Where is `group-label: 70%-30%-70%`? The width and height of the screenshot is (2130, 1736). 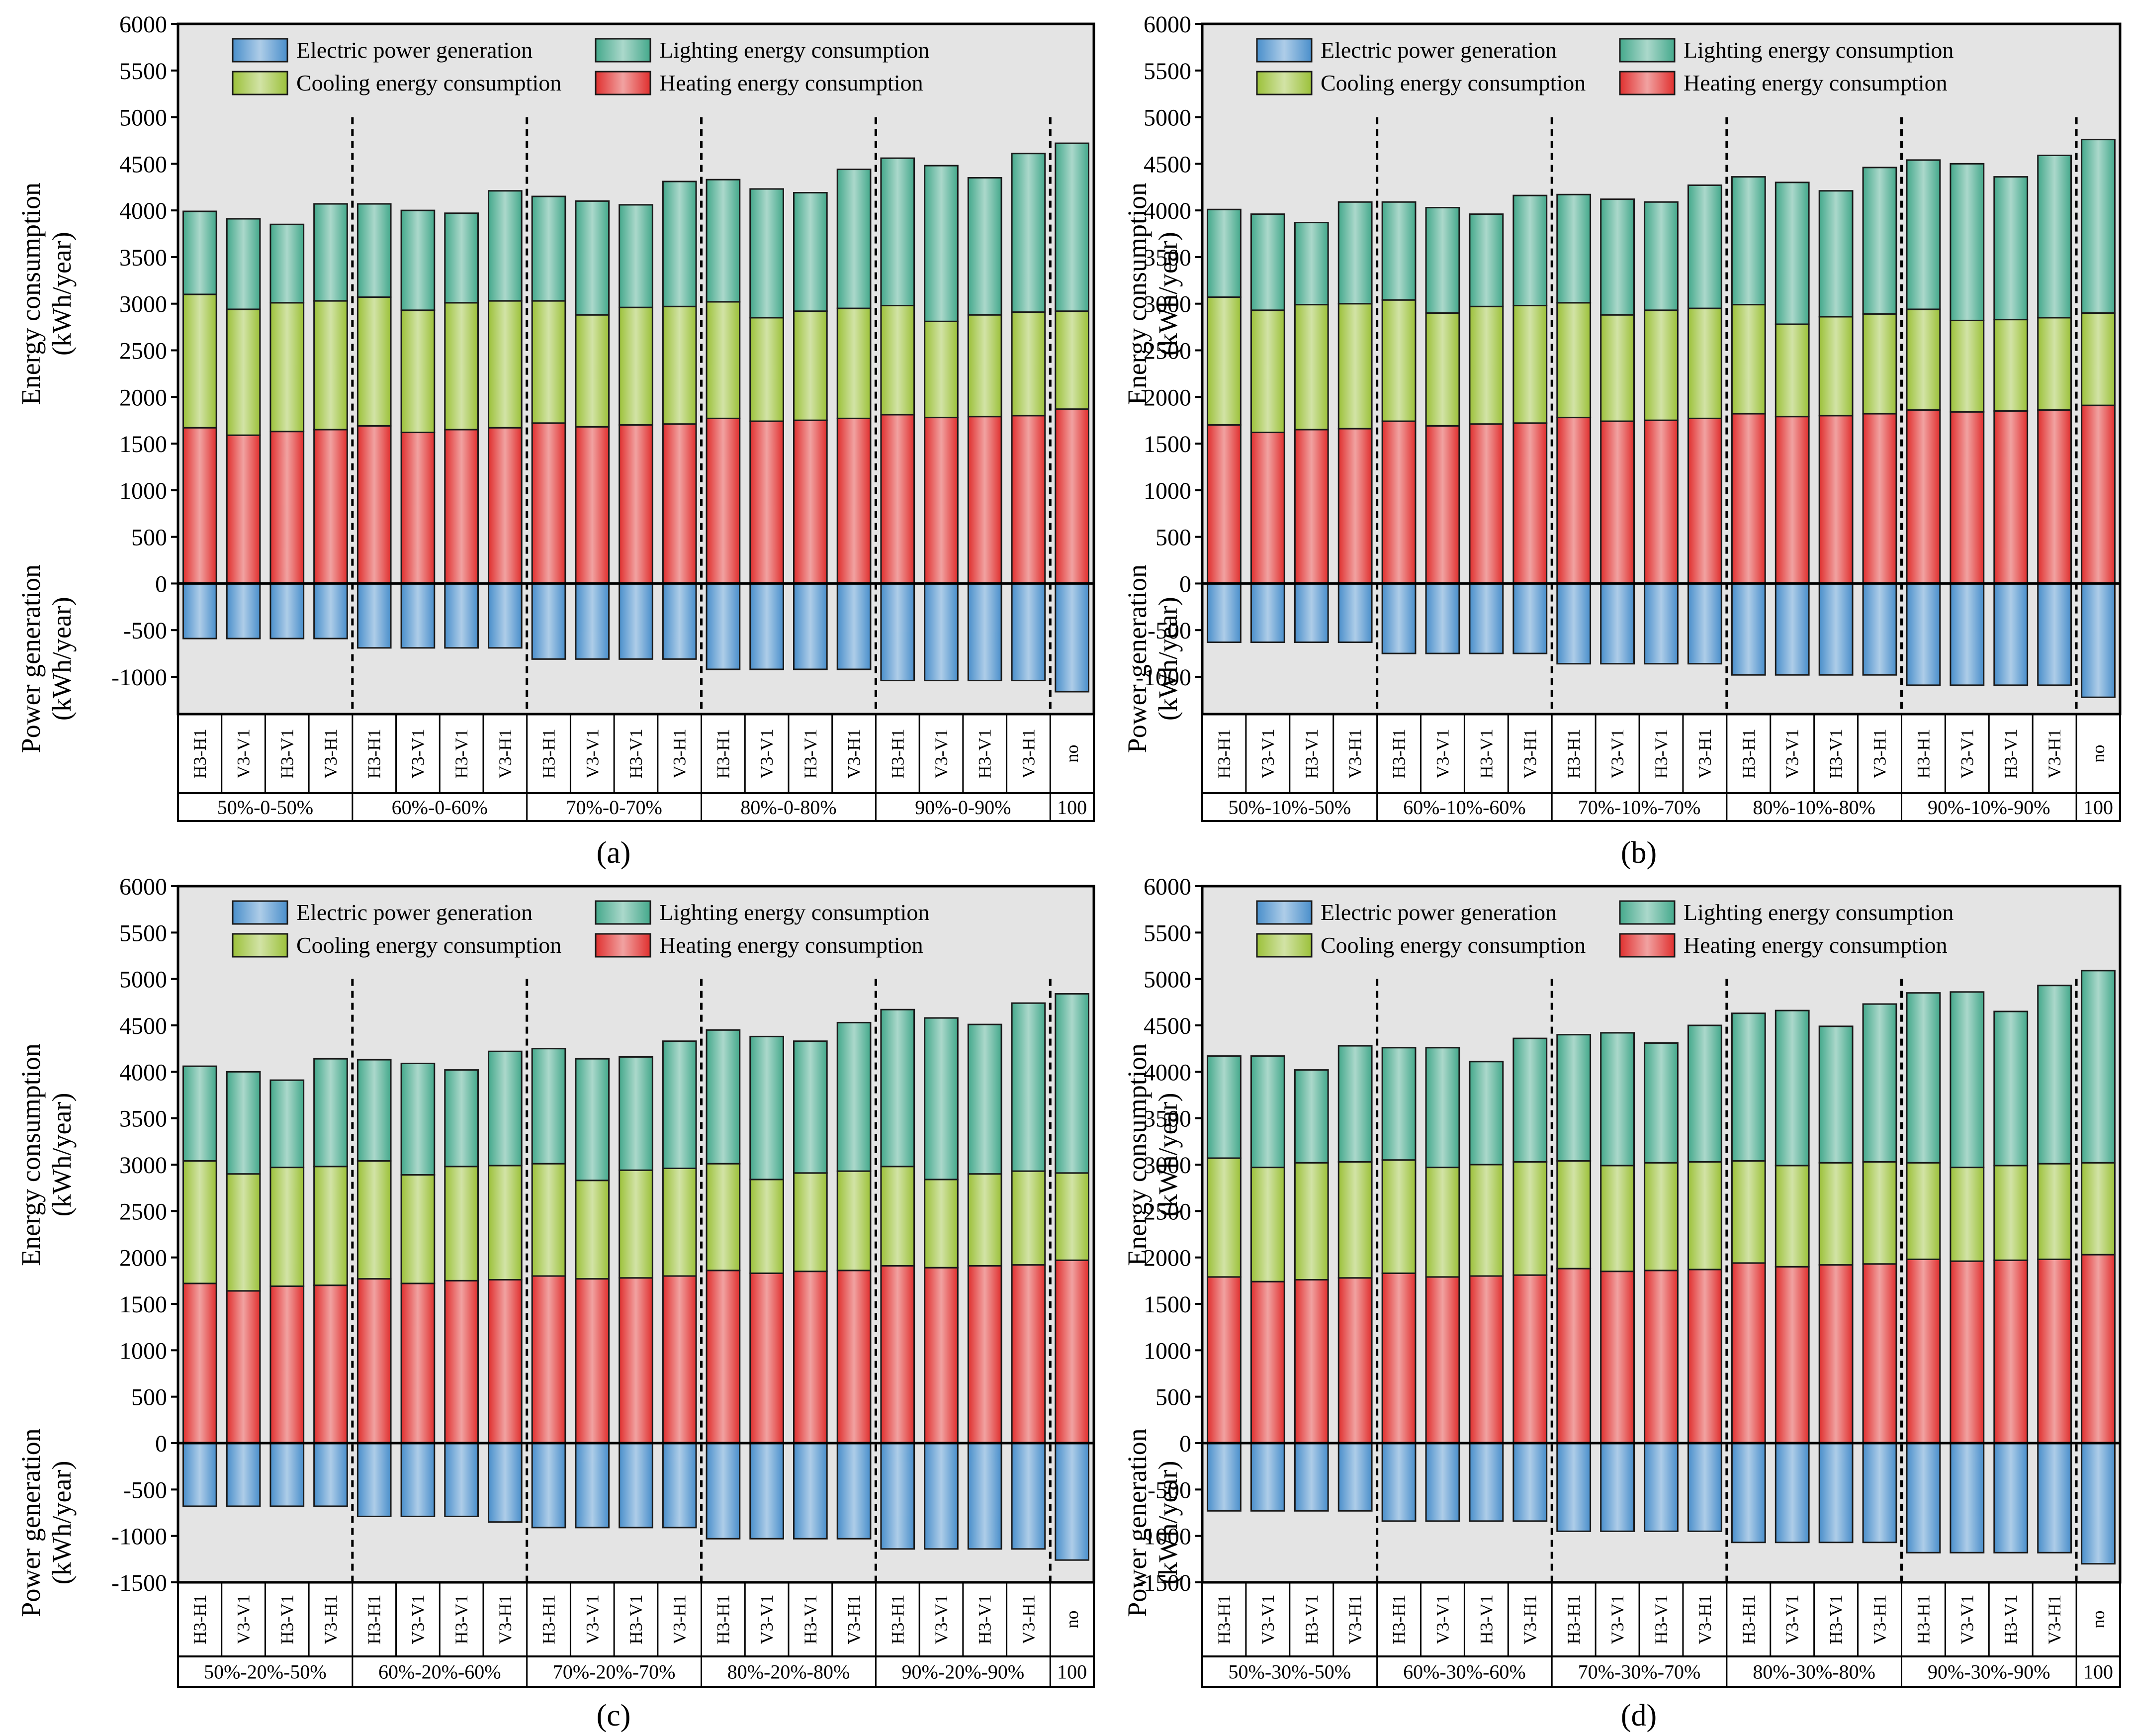 group-label: 70%-30%-70% is located at coordinates (1639, 1672).